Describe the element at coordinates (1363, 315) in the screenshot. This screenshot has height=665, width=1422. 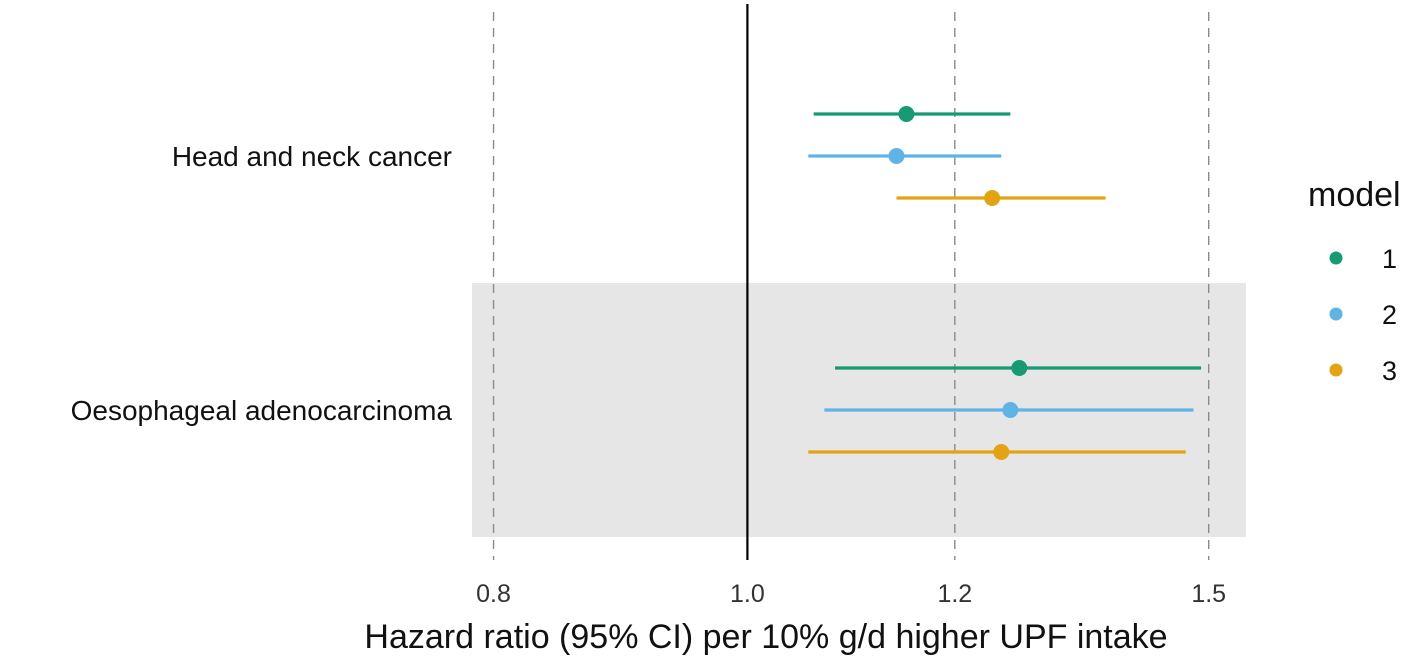
I see `legend-entries: 1 2 3` at that location.